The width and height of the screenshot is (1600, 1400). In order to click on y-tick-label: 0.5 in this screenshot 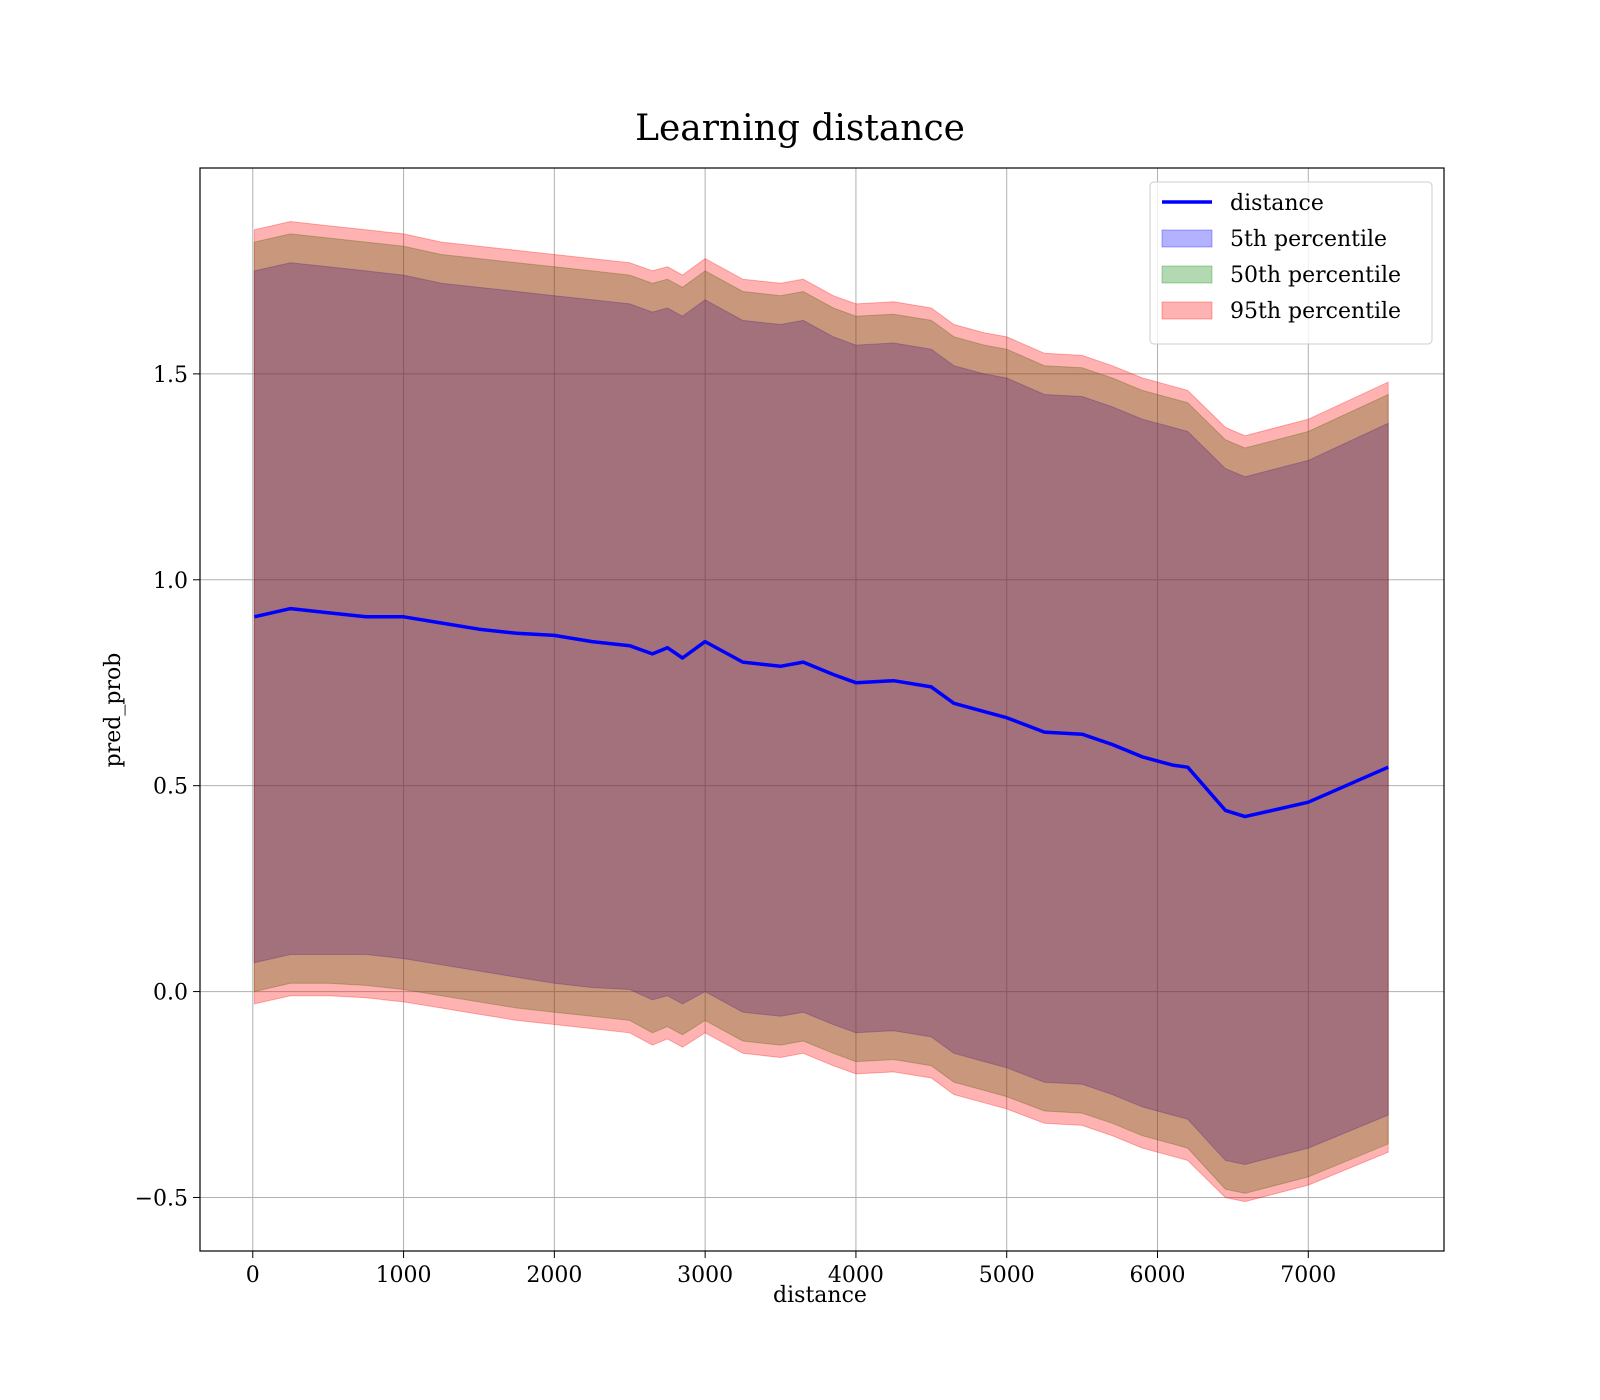, I will do `click(170, 787)`.